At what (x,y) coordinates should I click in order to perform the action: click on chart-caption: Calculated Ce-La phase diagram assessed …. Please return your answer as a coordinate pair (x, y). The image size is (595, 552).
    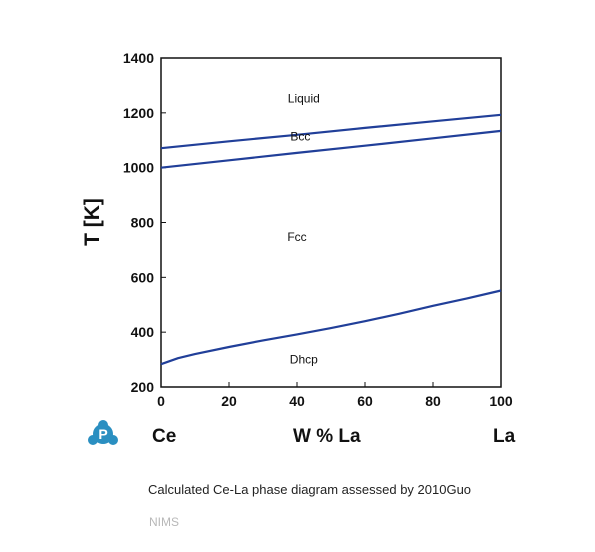
    Looking at the image, I should click on (310, 489).